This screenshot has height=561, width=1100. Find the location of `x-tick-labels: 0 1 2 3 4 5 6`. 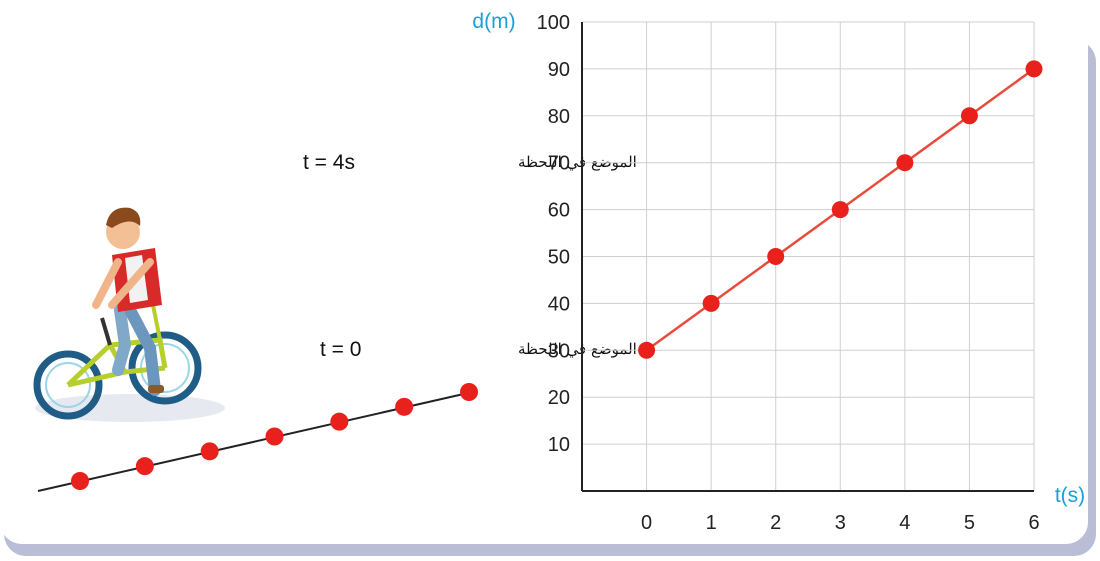

x-tick-labels: 0 1 2 3 4 5 6 is located at coordinates (840, 523).